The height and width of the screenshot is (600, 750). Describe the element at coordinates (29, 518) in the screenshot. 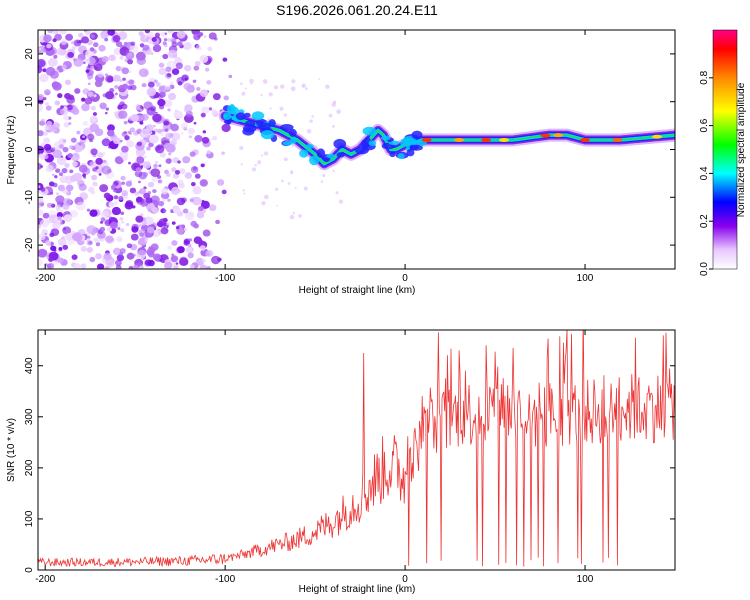

I see `snr-y-tick-label: 100` at that location.